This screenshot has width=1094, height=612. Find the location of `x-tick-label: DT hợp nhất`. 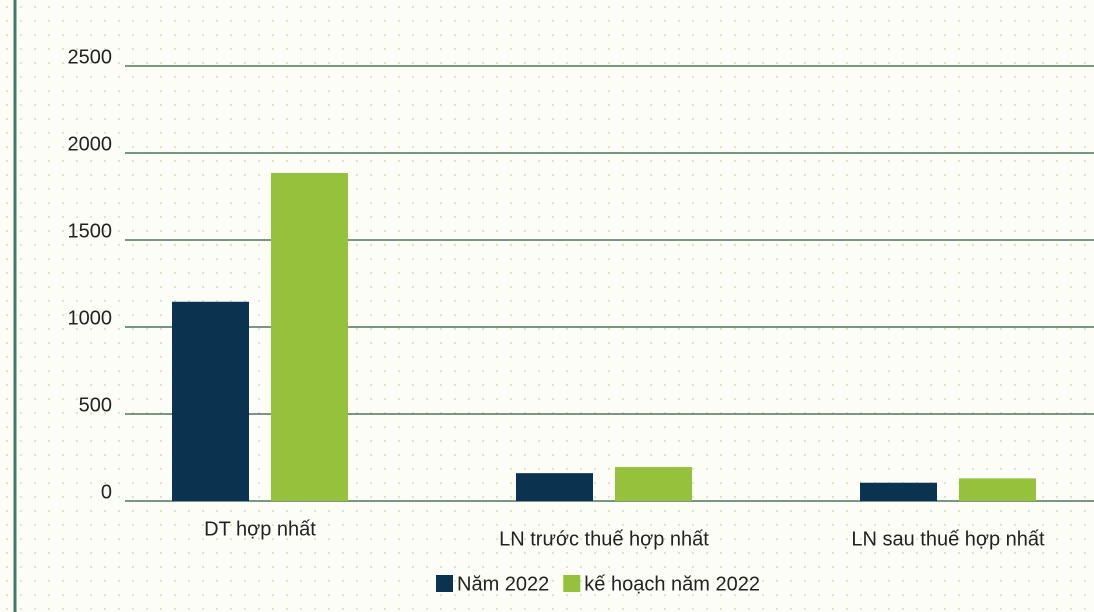

x-tick-label: DT hợp nhất is located at coordinates (260, 529).